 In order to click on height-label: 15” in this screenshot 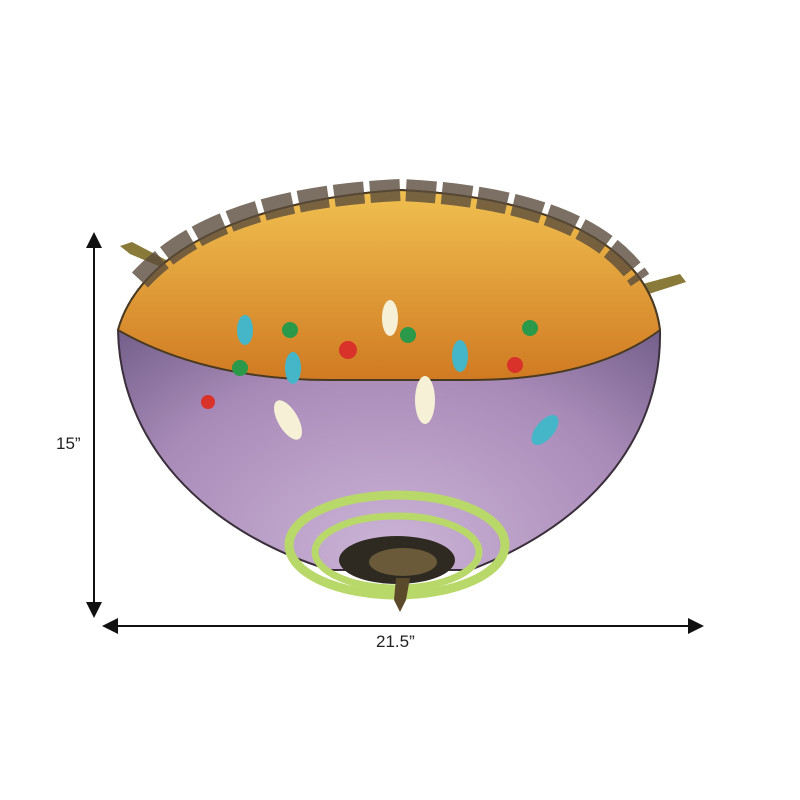, I will do `click(68, 443)`.